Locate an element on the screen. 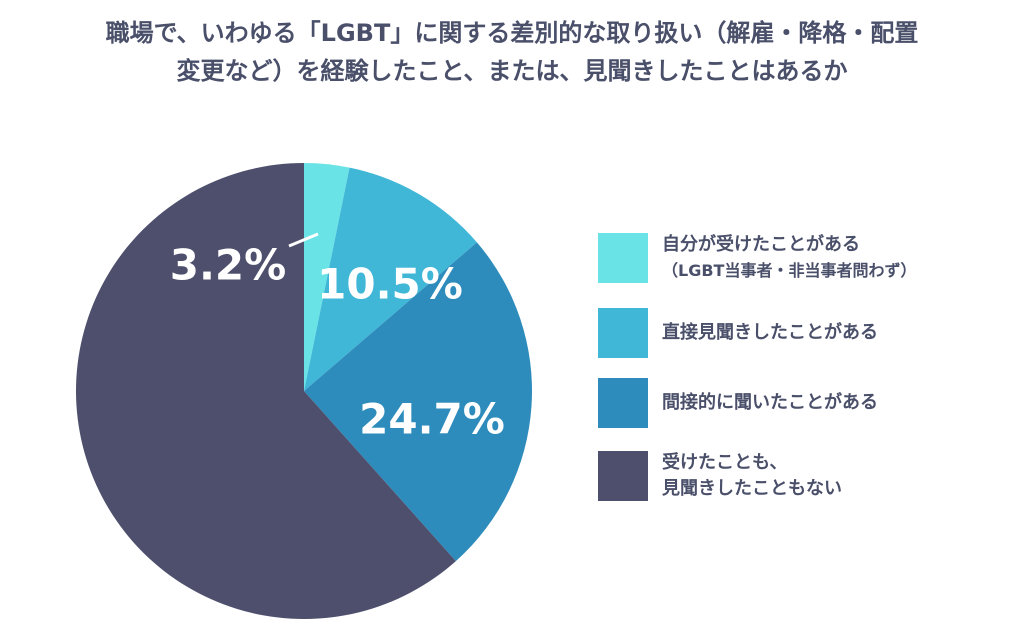 The height and width of the screenshot is (635, 1024). legend-label-received: 自分が受けたことがある （LGBT当事者・非当事者問わず） is located at coordinates (789, 258).